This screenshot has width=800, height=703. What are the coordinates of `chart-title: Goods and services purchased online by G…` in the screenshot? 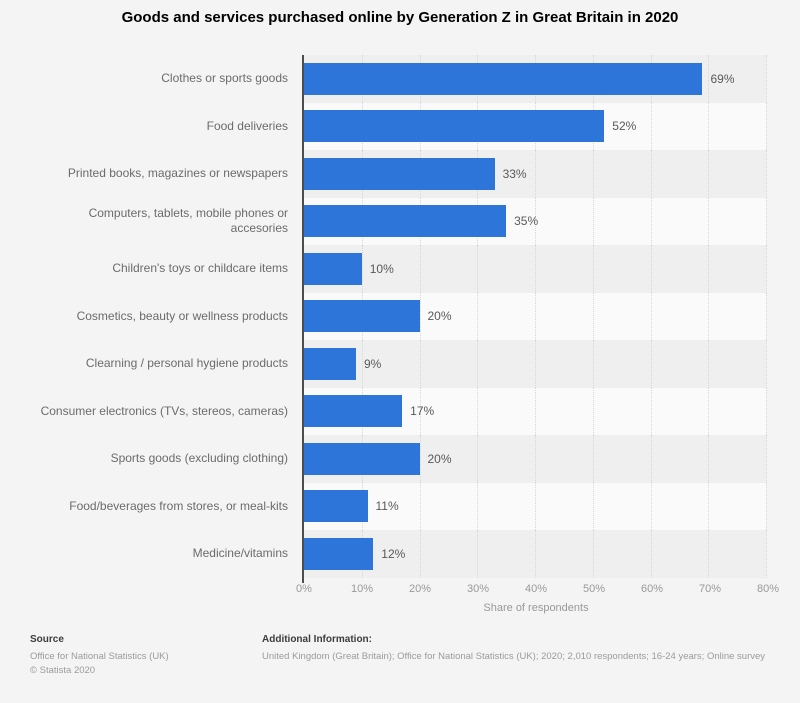 It's located at (400, 17).